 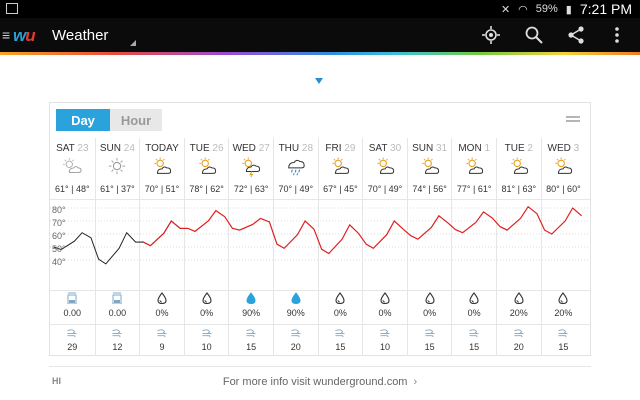 I want to click on sunny-icon, so click(x=117, y=166).